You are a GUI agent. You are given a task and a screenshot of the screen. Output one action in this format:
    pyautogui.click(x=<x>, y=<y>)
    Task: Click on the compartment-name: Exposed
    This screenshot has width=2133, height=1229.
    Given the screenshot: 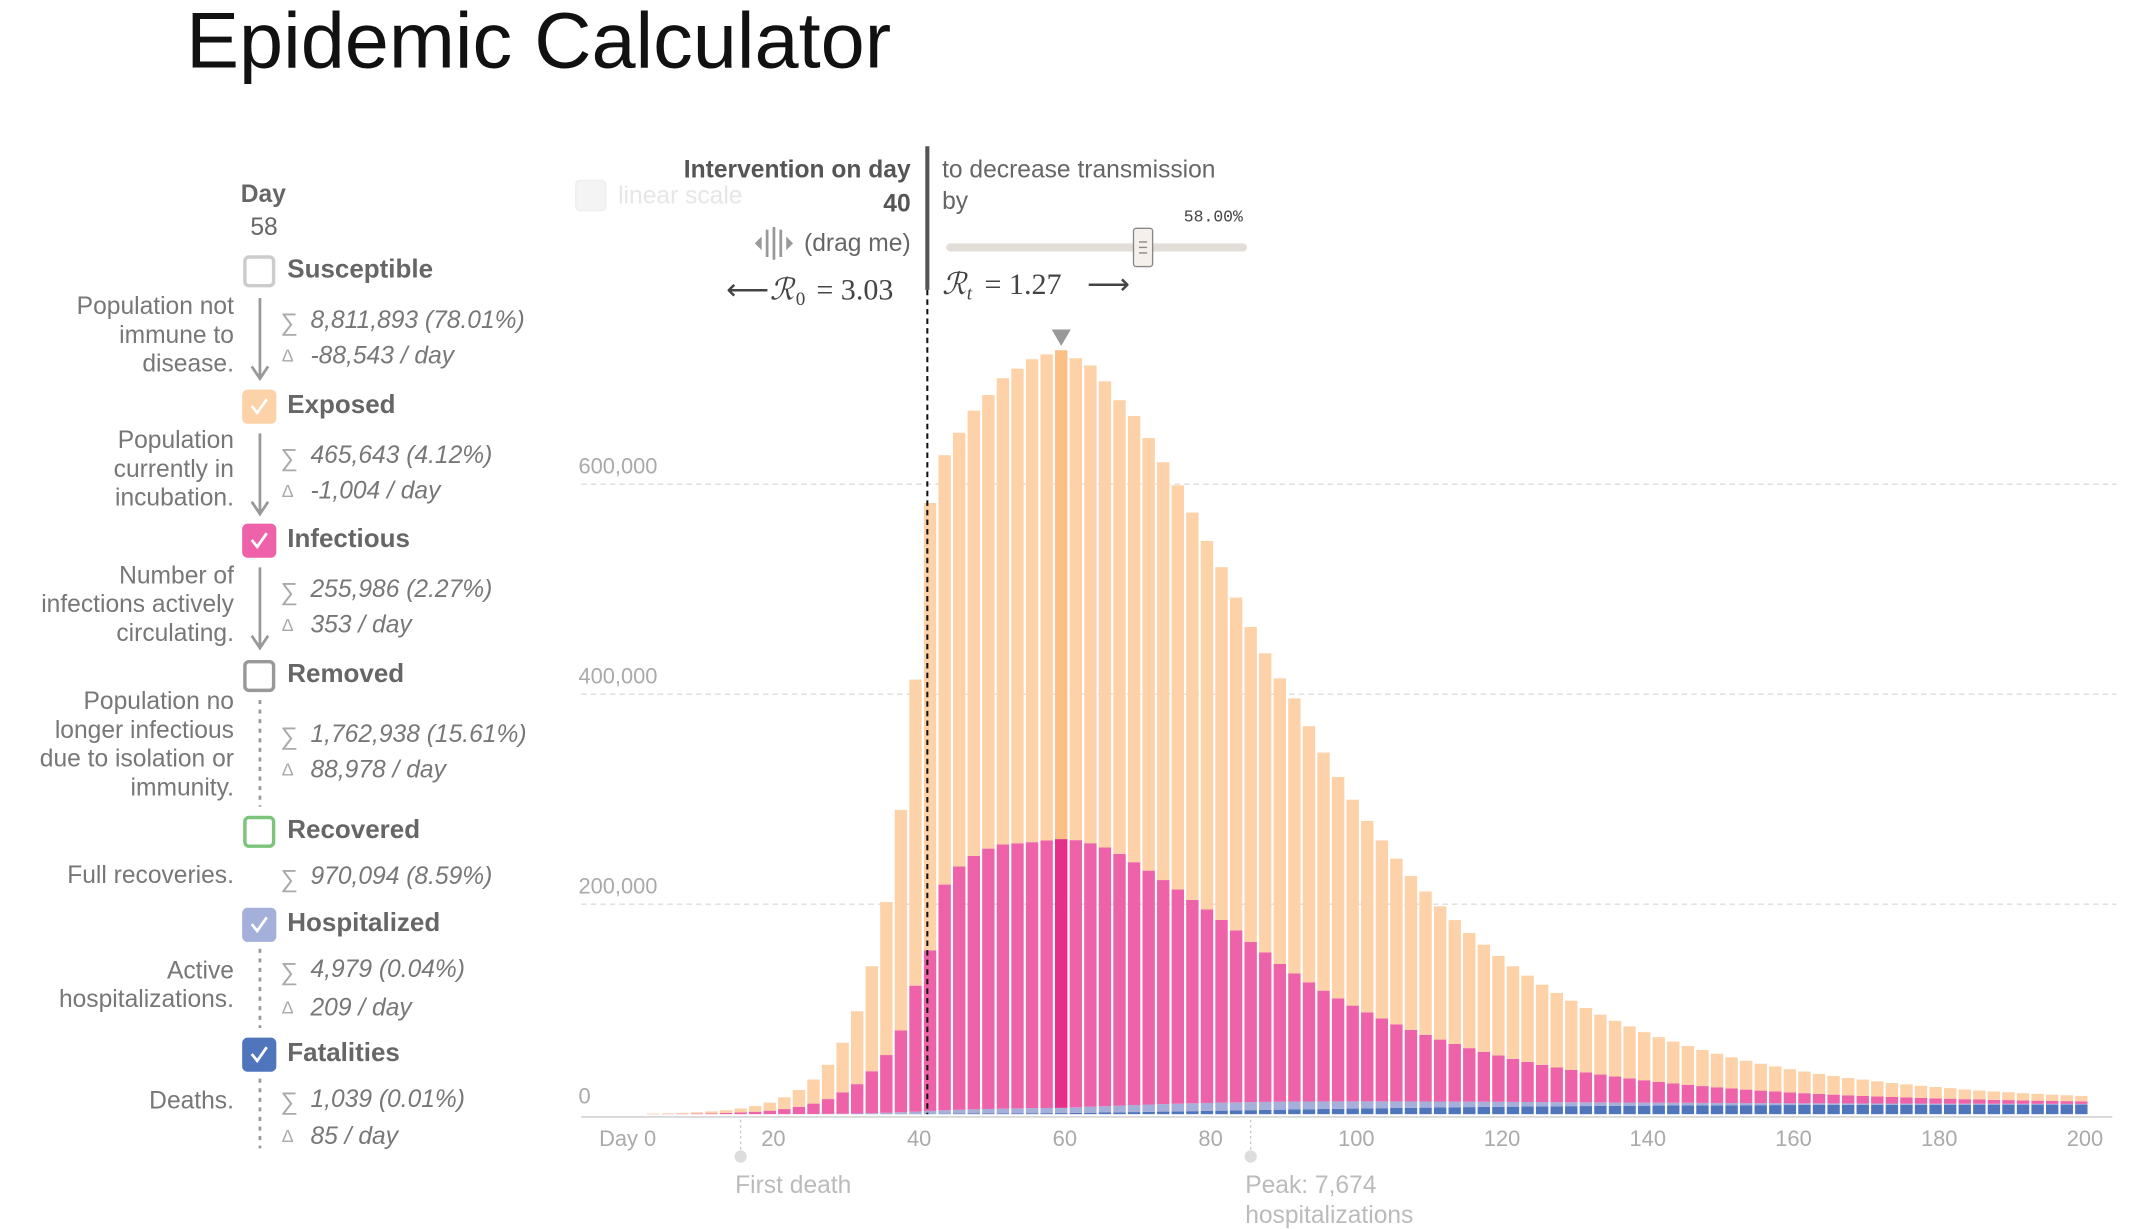 What is the action you would take?
    pyautogui.click(x=341, y=404)
    